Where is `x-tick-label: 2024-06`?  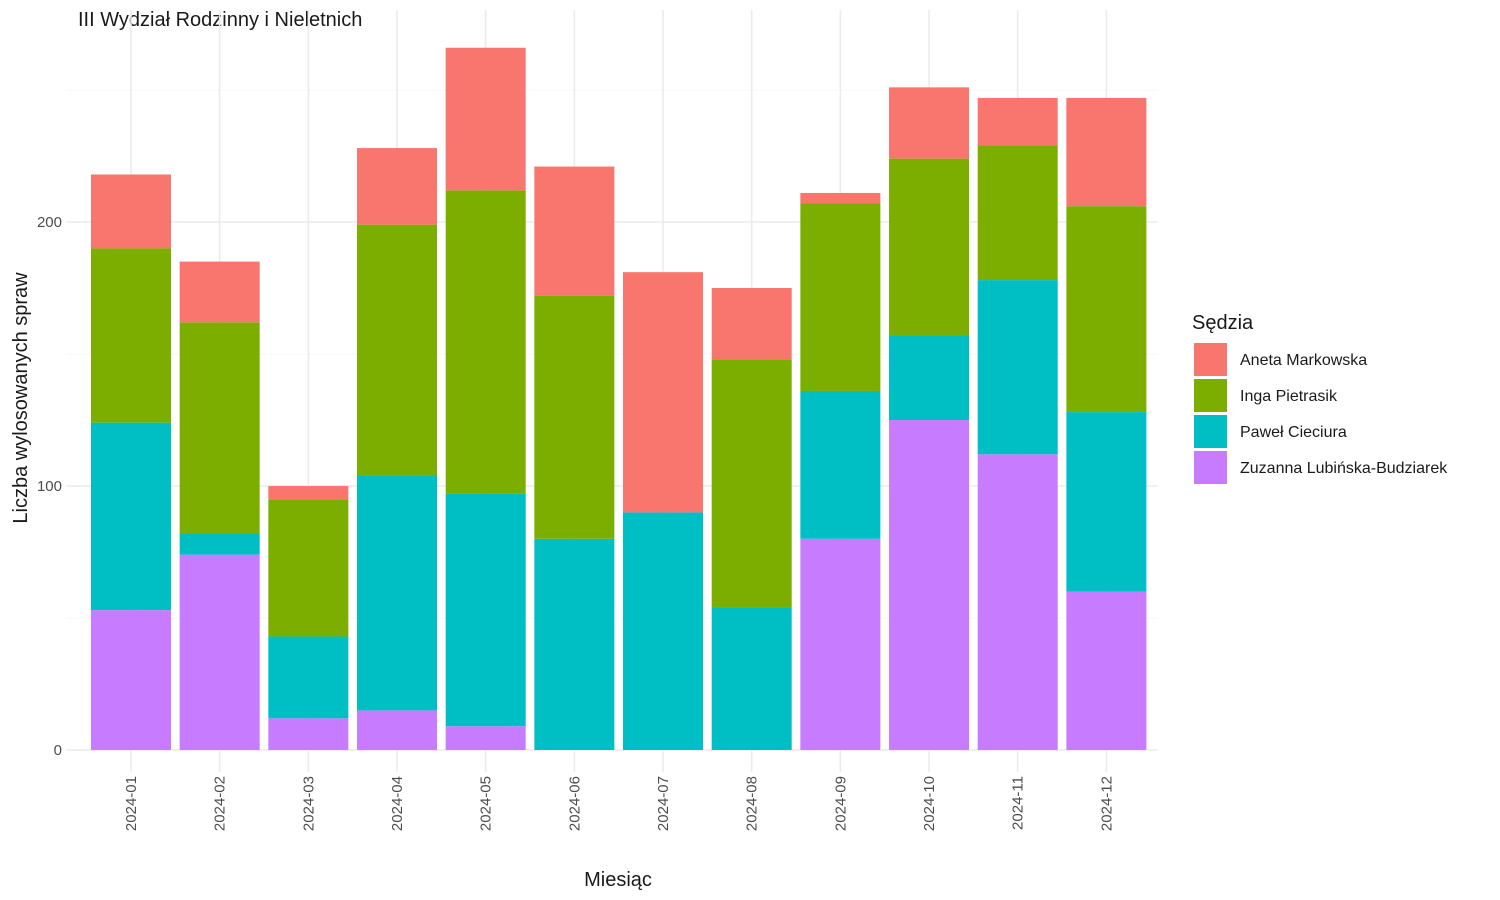
x-tick-label: 2024-06 is located at coordinates (574, 803).